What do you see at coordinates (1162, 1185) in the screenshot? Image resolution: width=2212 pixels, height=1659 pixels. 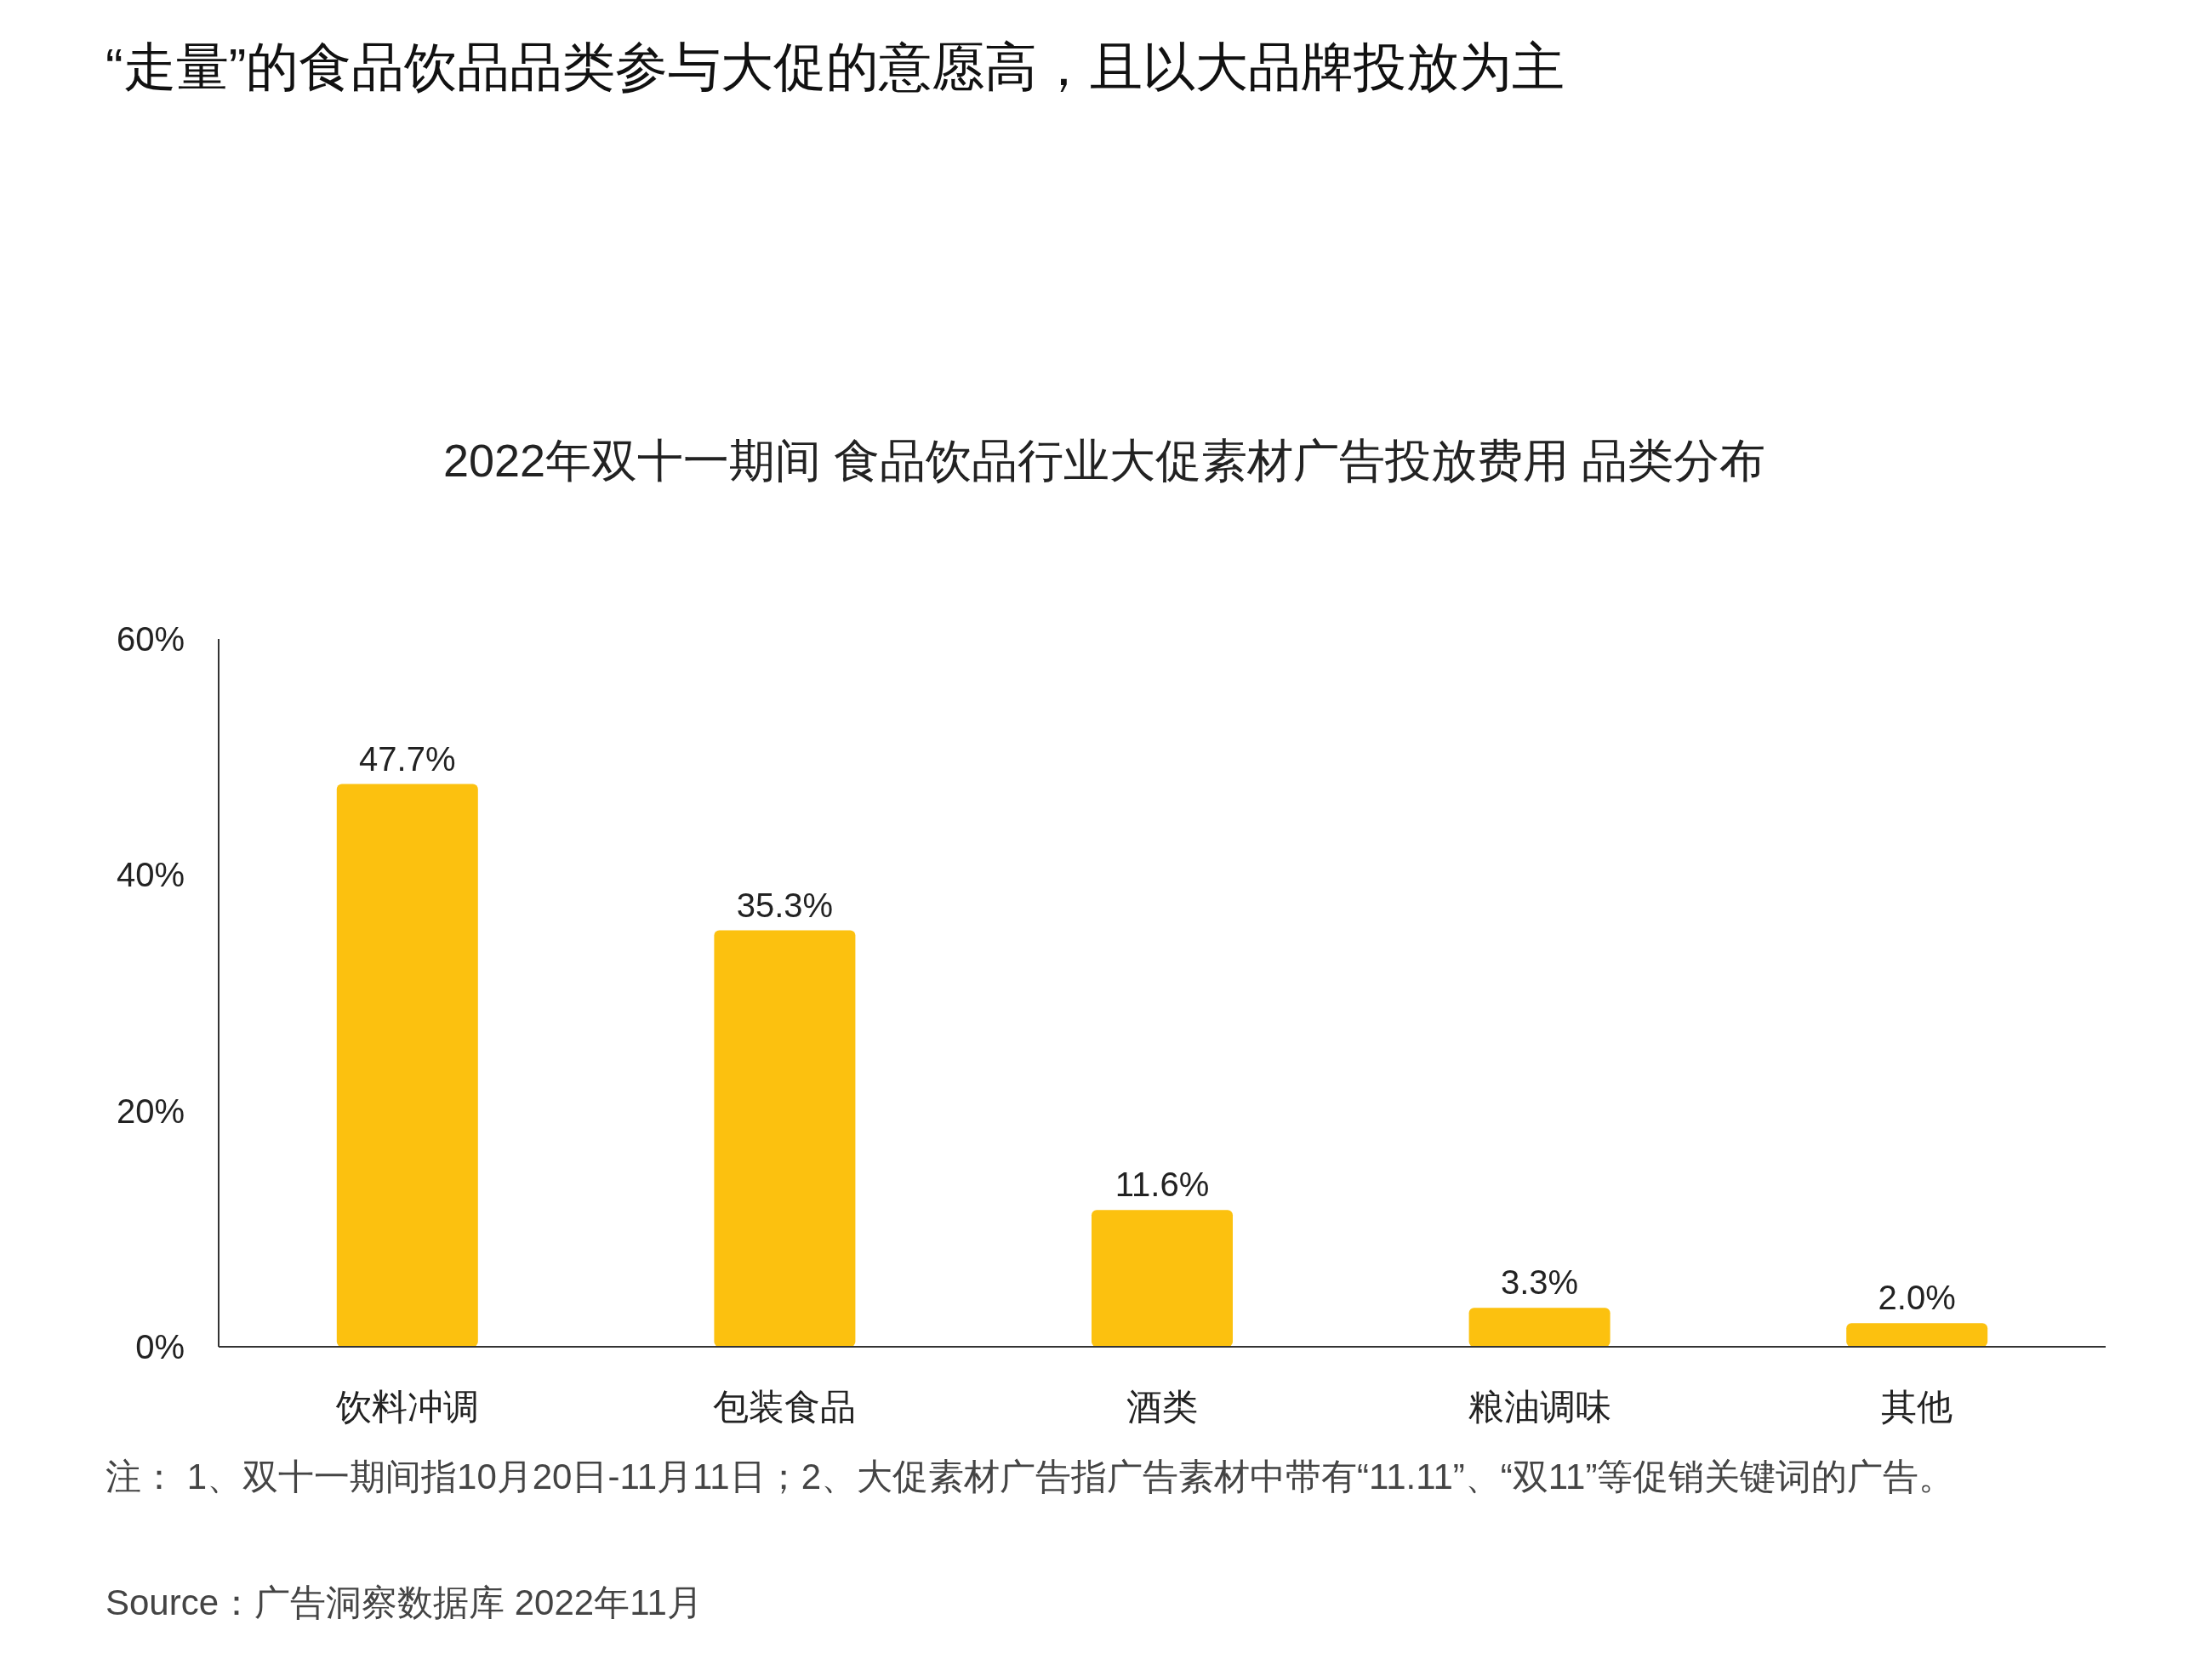 I see `data-label: 11.6%` at bounding box center [1162, 1185].